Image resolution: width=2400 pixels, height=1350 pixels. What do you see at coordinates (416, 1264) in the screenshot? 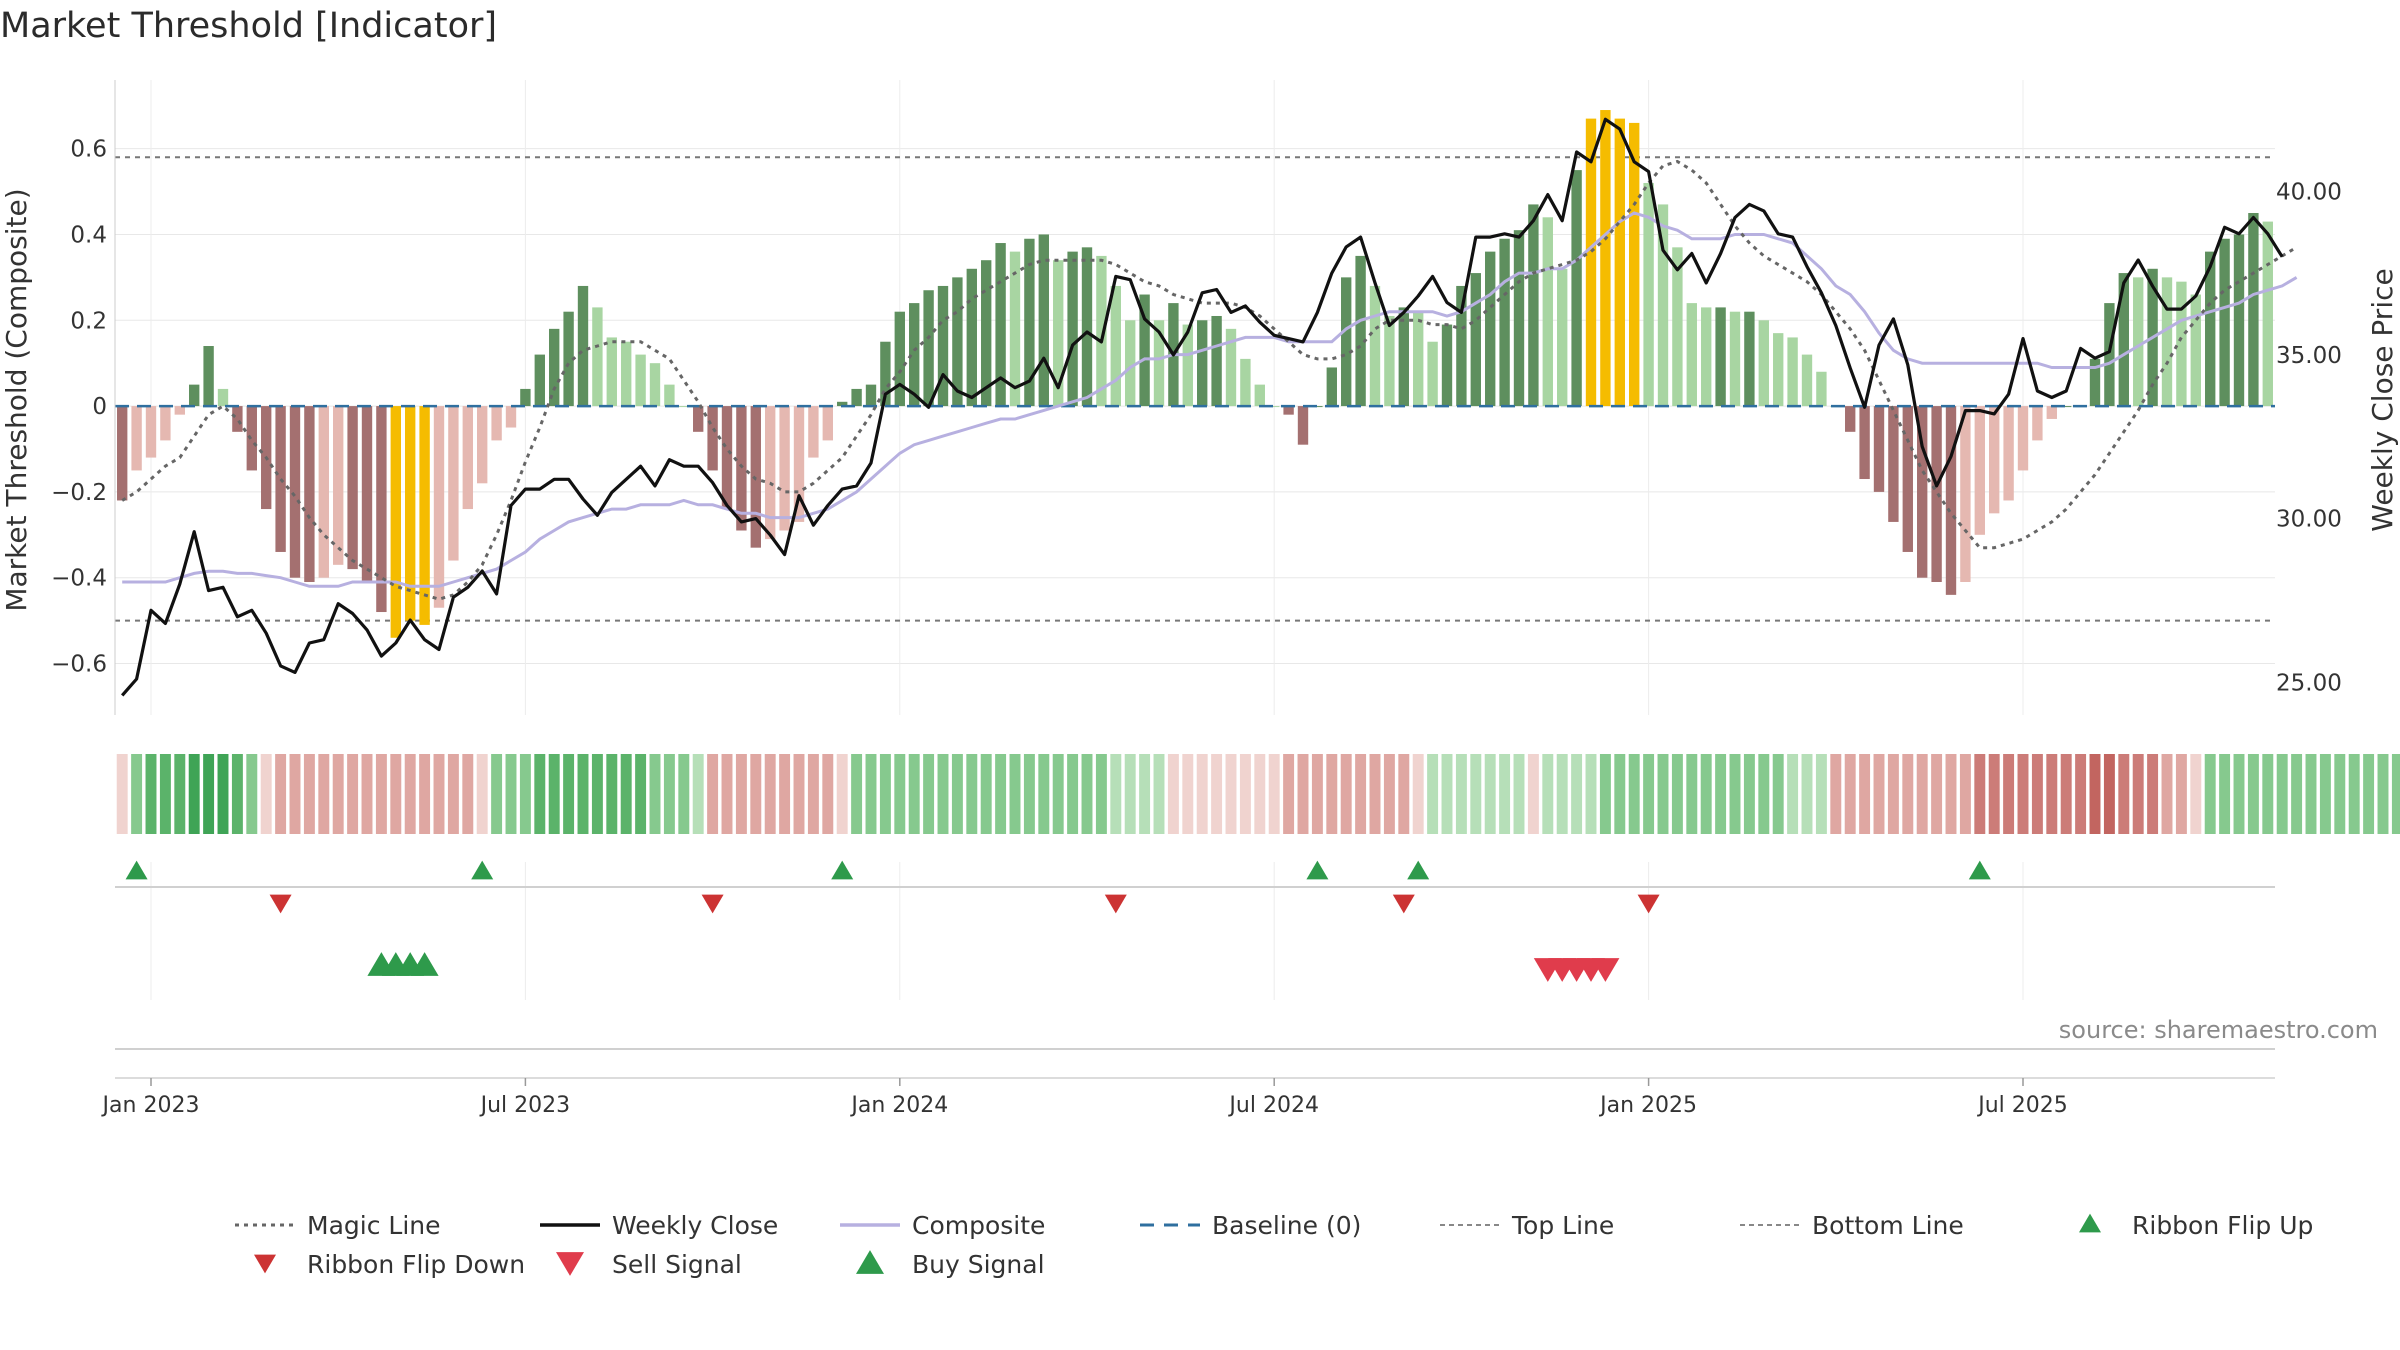
I see `legend-label: Ribbon Flip Down` at bounding box center [416, 1264].